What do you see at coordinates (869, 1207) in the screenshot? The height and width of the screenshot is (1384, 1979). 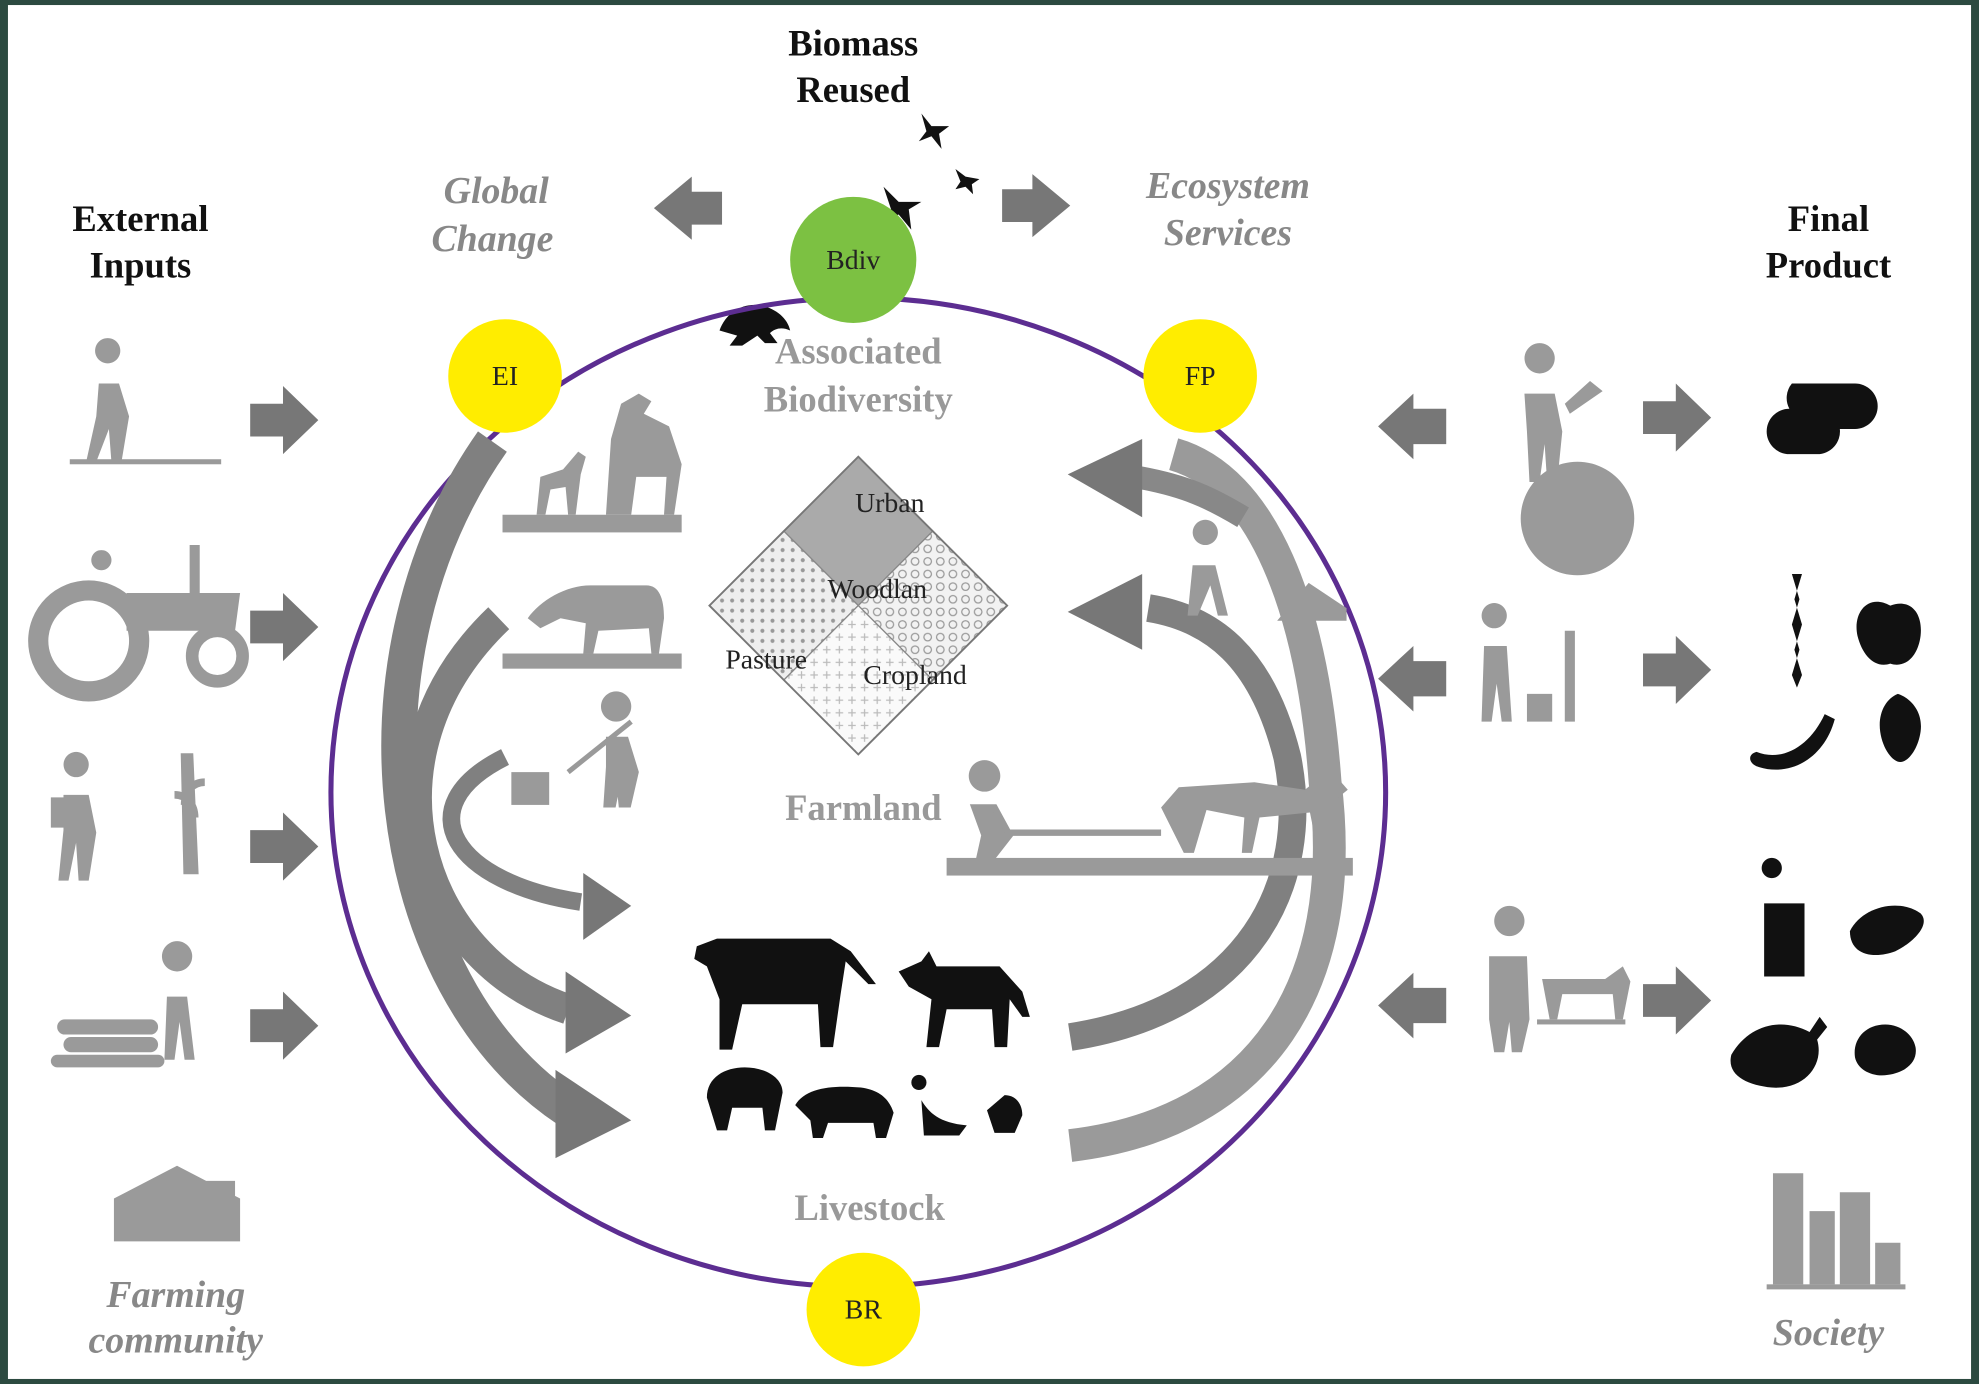 I see `livestock-label: Livestock` at bounding box center [869, 1207].